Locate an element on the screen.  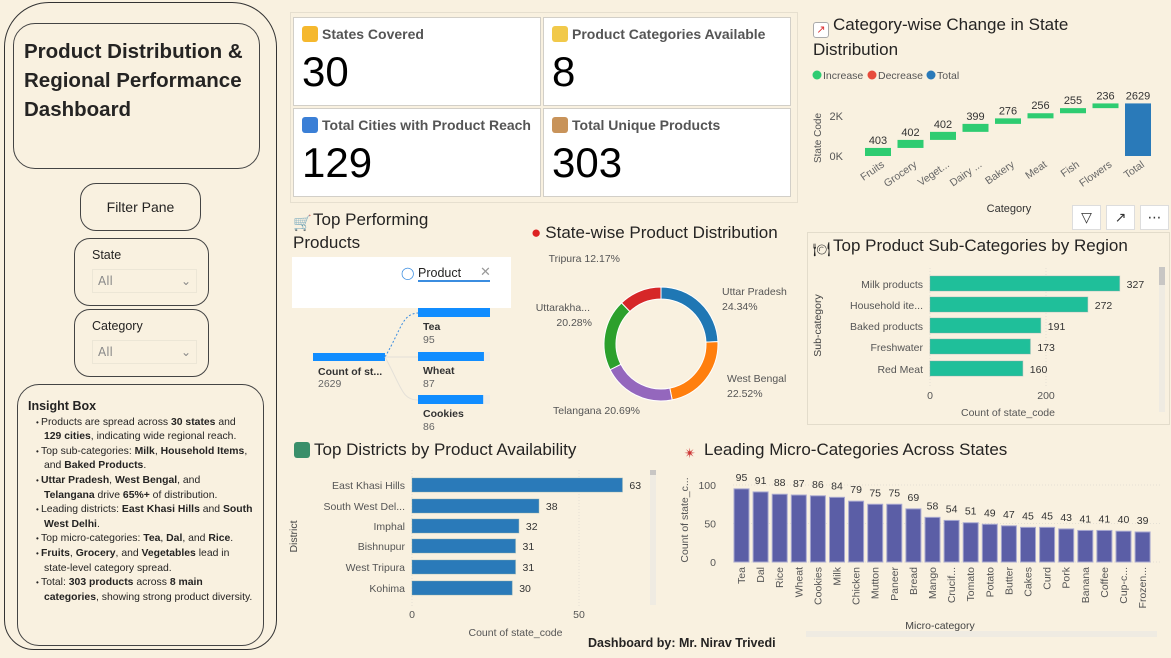
x-tick: Potato is located at coordinates (990, 582).